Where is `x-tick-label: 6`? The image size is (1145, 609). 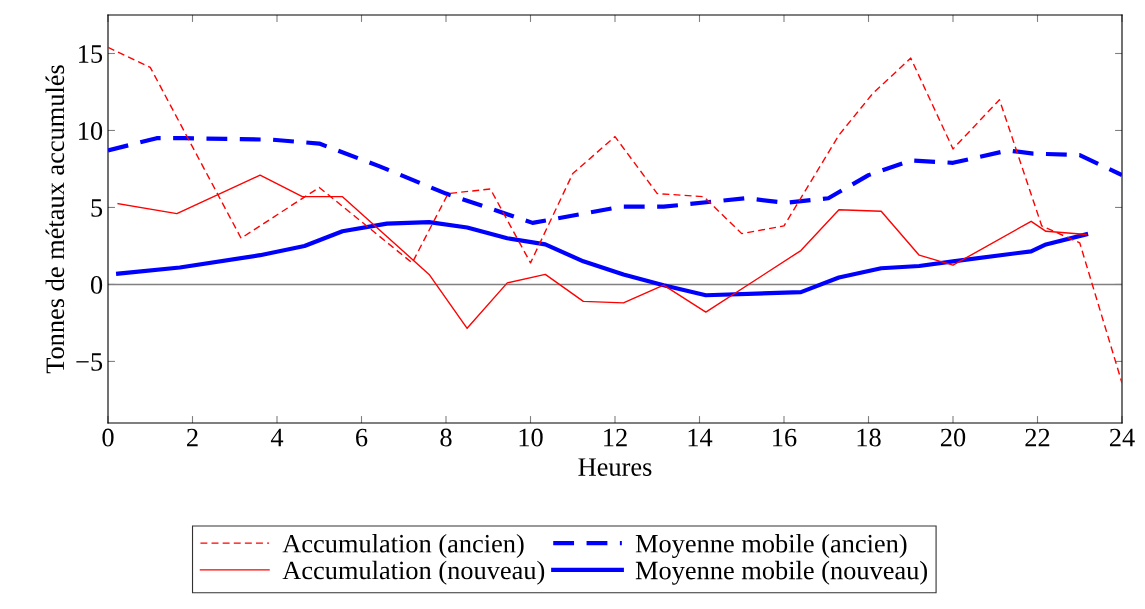
x-tick-label: 6 is located at coordinates (362, 437).